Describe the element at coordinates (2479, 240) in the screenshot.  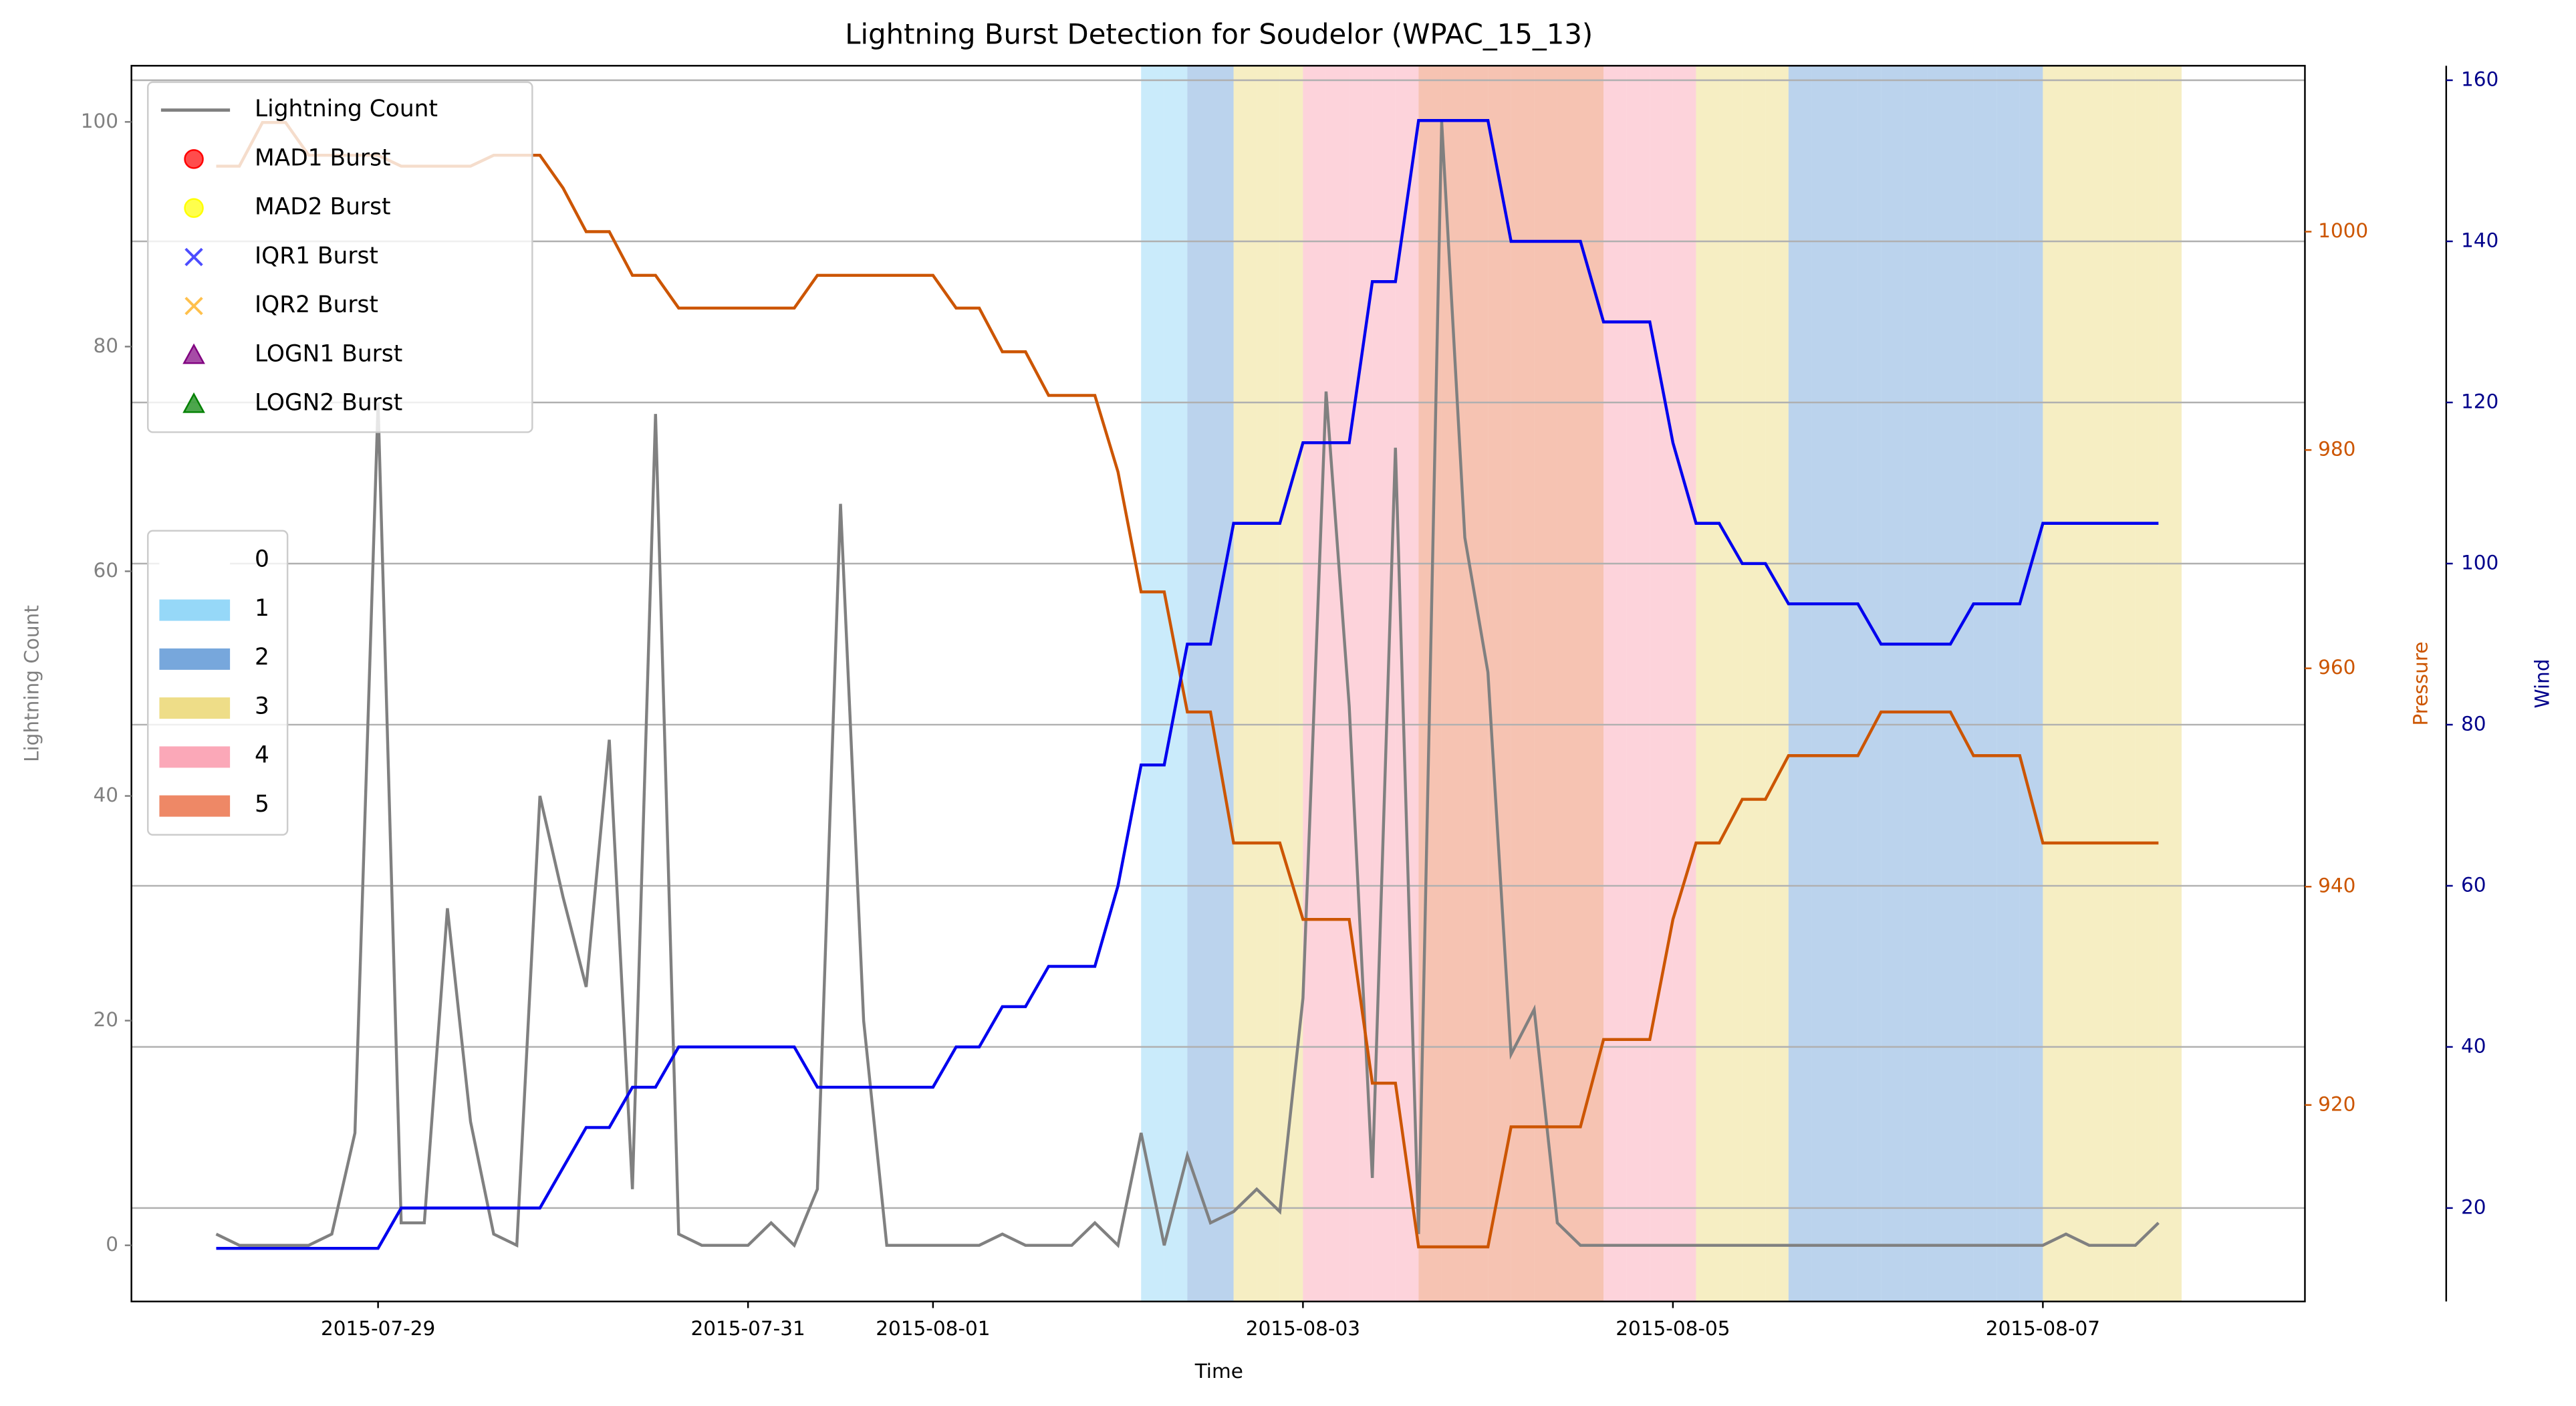
I see `y3-tick-label: 140` at that location.